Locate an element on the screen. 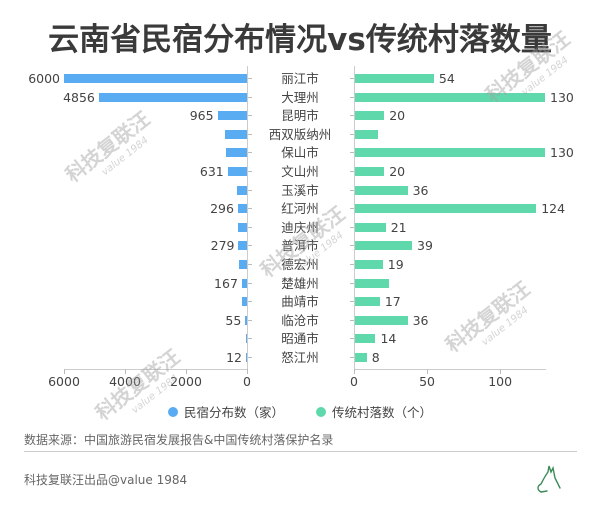 The width and height of the screenshot is (600, 510). village-value-label: 17 is located at coordinates (392, 302).